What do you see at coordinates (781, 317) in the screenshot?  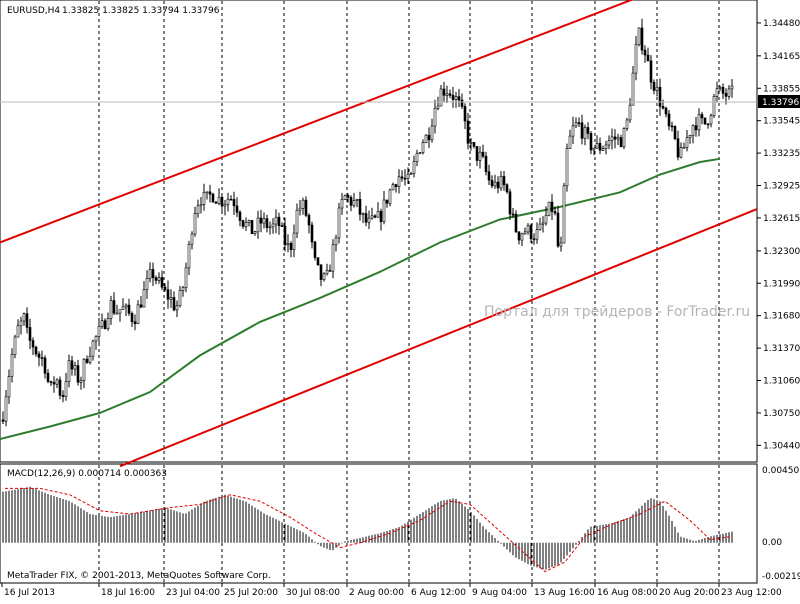 I see `price-tick-label: 1.31680` at bounding box center [781, 317].